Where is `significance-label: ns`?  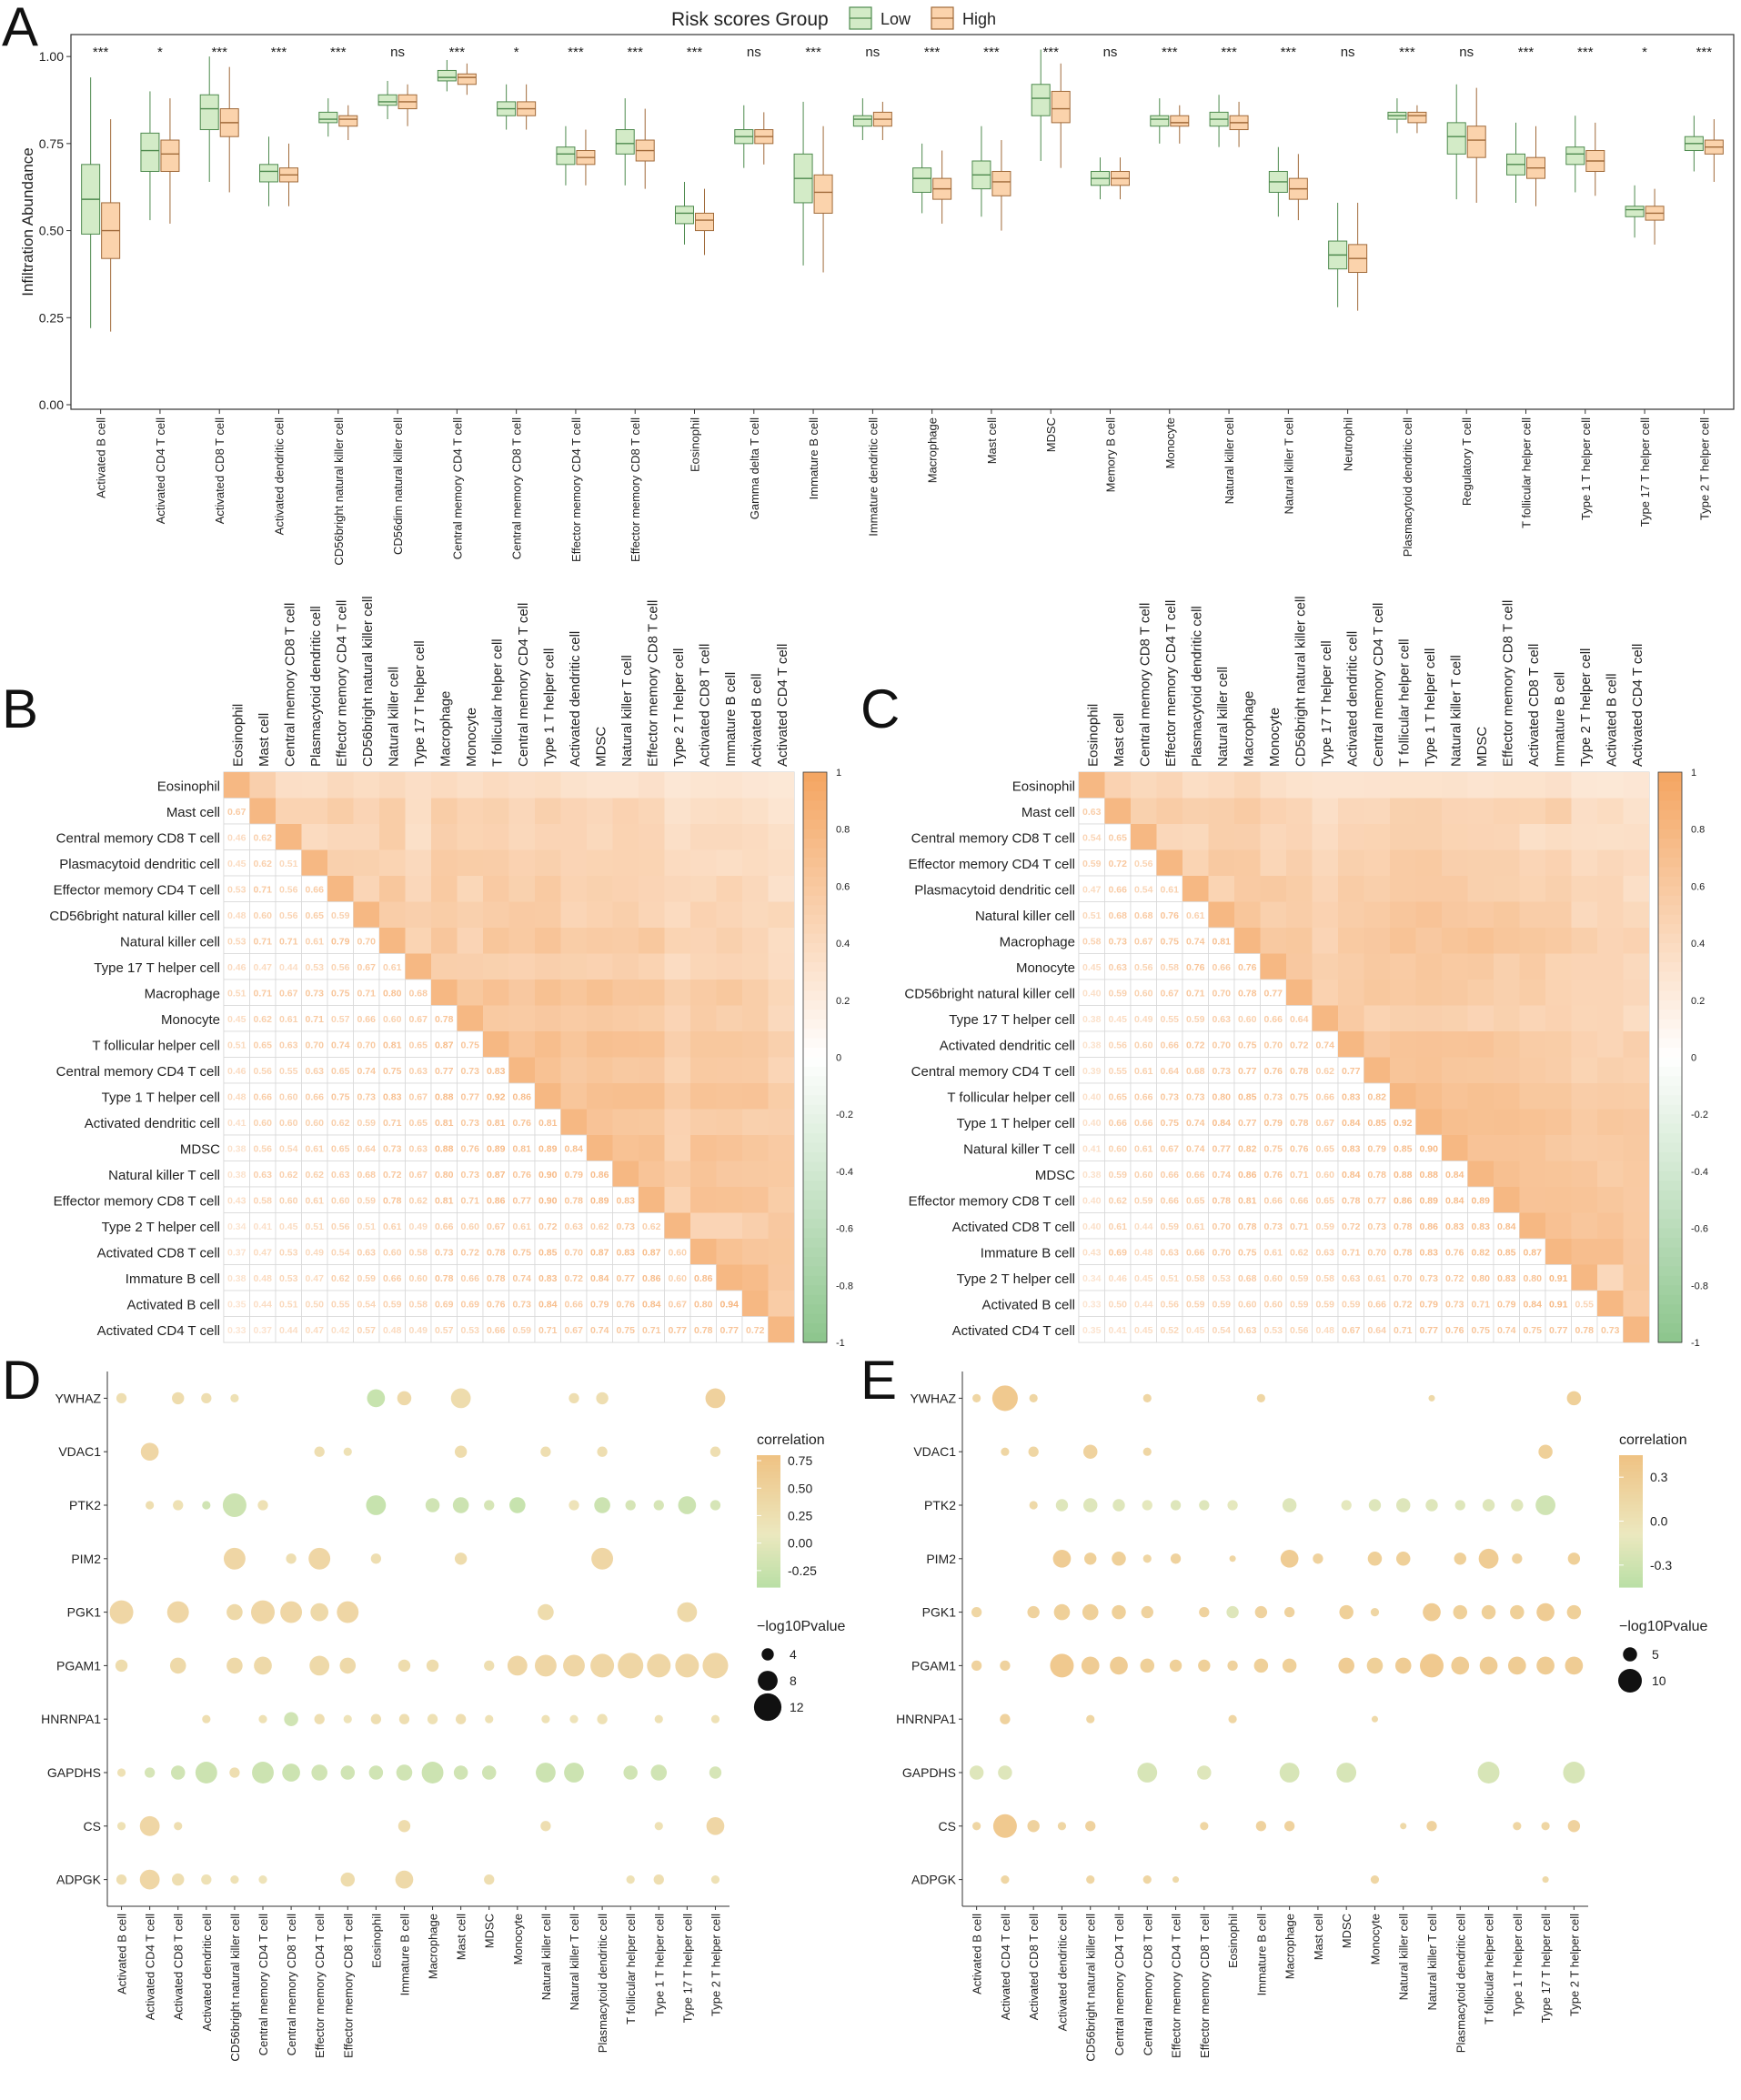 significance-label: ns is located at coordinates (1466, 52).